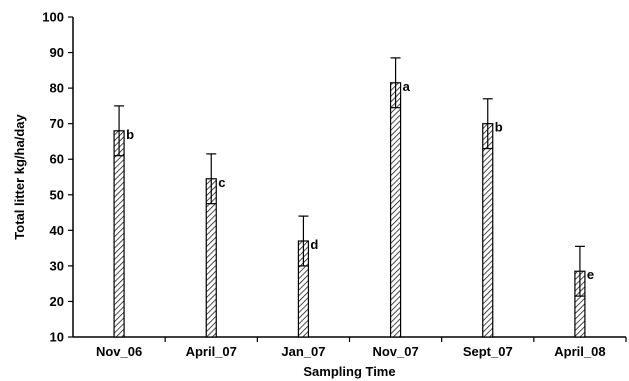 The width and height of the screenshot is (629, 381). I want to click on x-tick-label: Nov_07, so click(395, 351).